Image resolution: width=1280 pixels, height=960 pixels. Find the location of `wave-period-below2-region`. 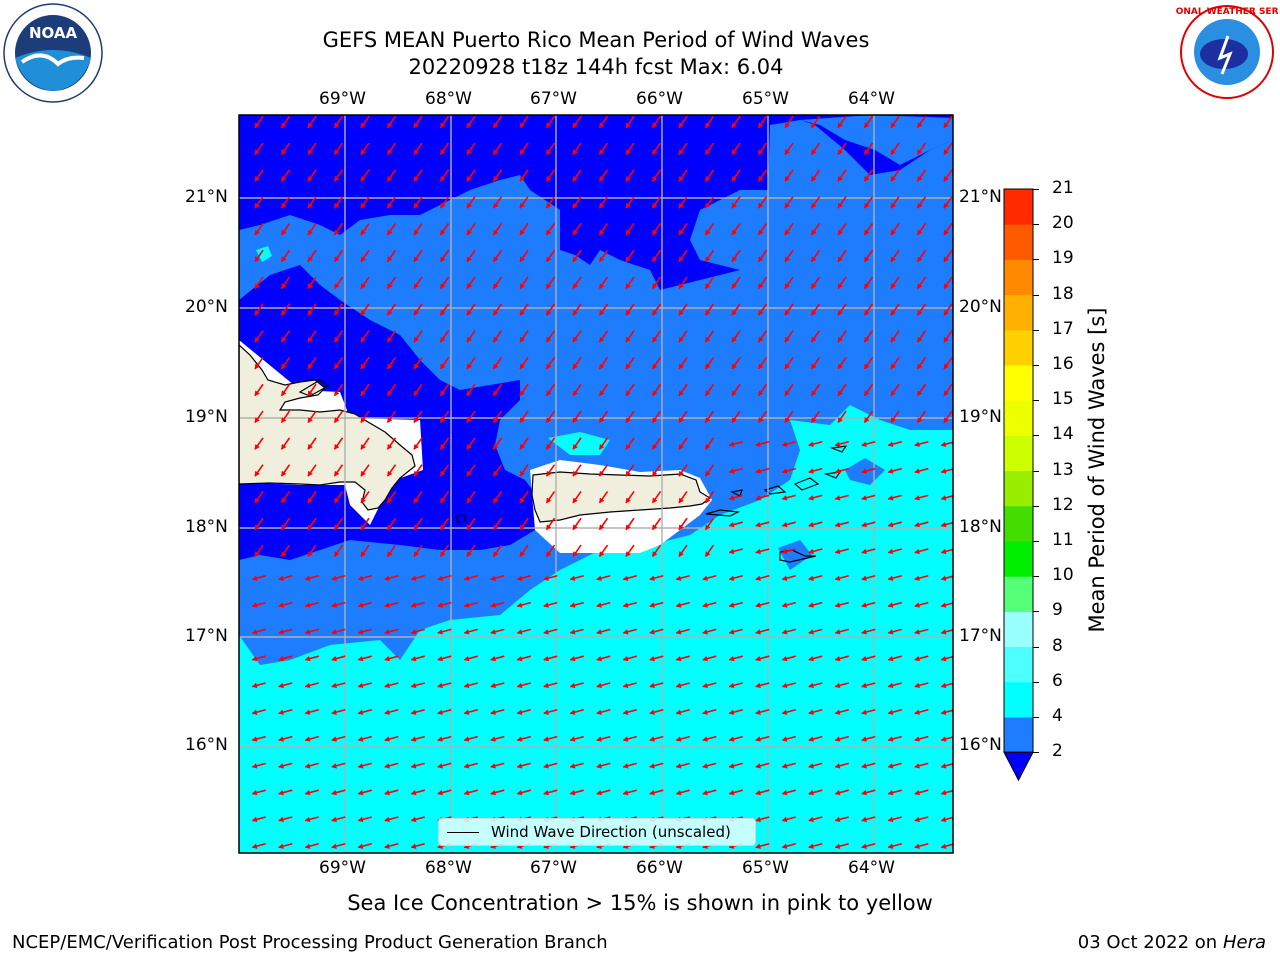

wave-period-below2-region is located at coordinates (596, 202).